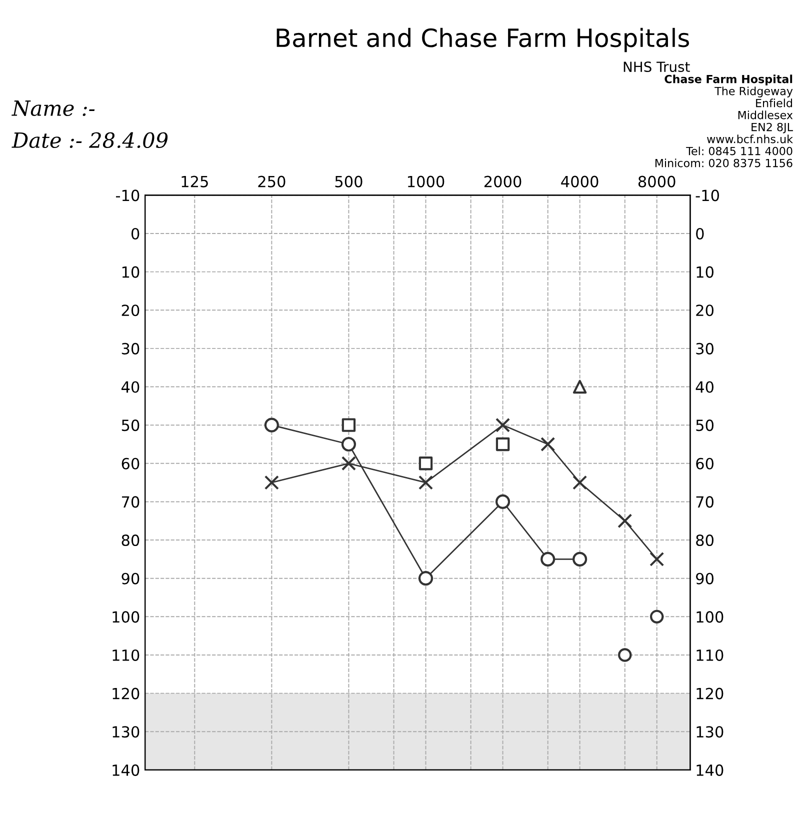 This screenshot has height=827, width=797. I want to click on text: Date :- 28.4.09, so click(90, 140).